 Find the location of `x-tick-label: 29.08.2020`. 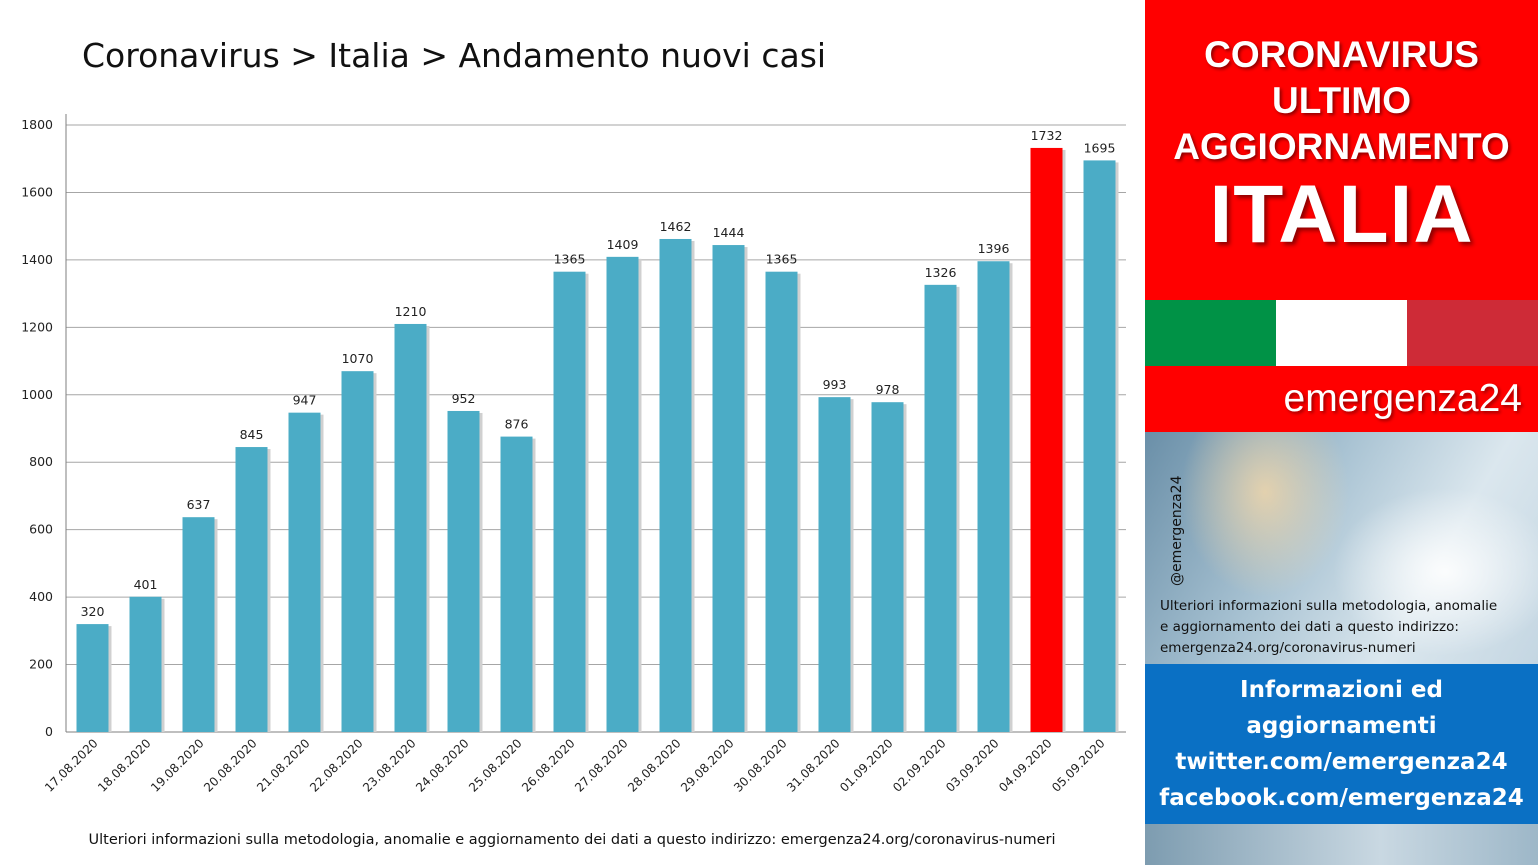

x-tick-label: 29.08.2020 is located at coordinates (707, 765).